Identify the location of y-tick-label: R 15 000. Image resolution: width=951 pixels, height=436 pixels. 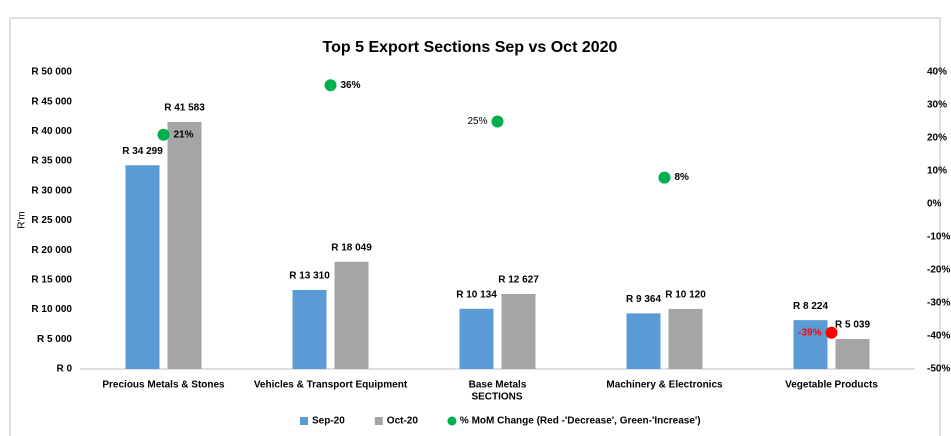
(51, 280).